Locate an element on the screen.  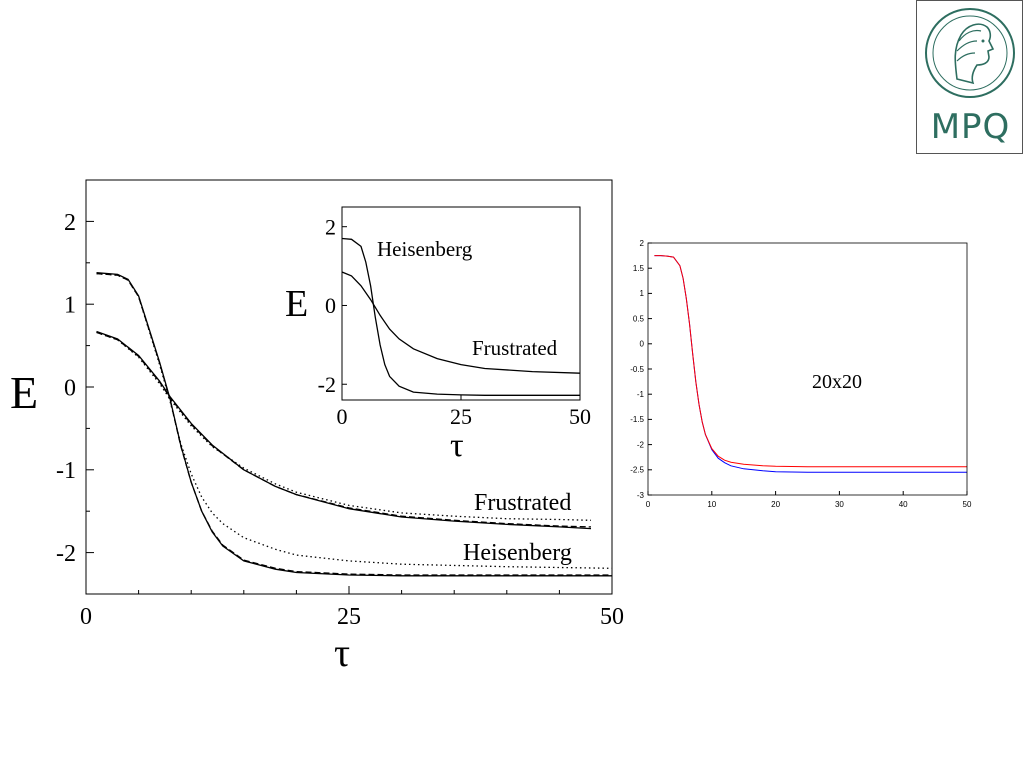
right-xtick-label: 10 is located at coordinates (711, 504).